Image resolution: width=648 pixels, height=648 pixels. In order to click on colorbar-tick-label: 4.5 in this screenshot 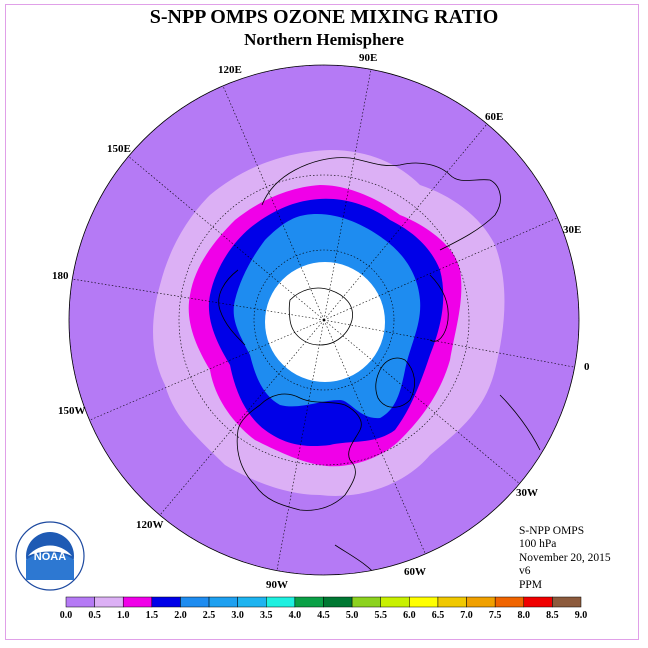, I will do `click(323, 615)`.